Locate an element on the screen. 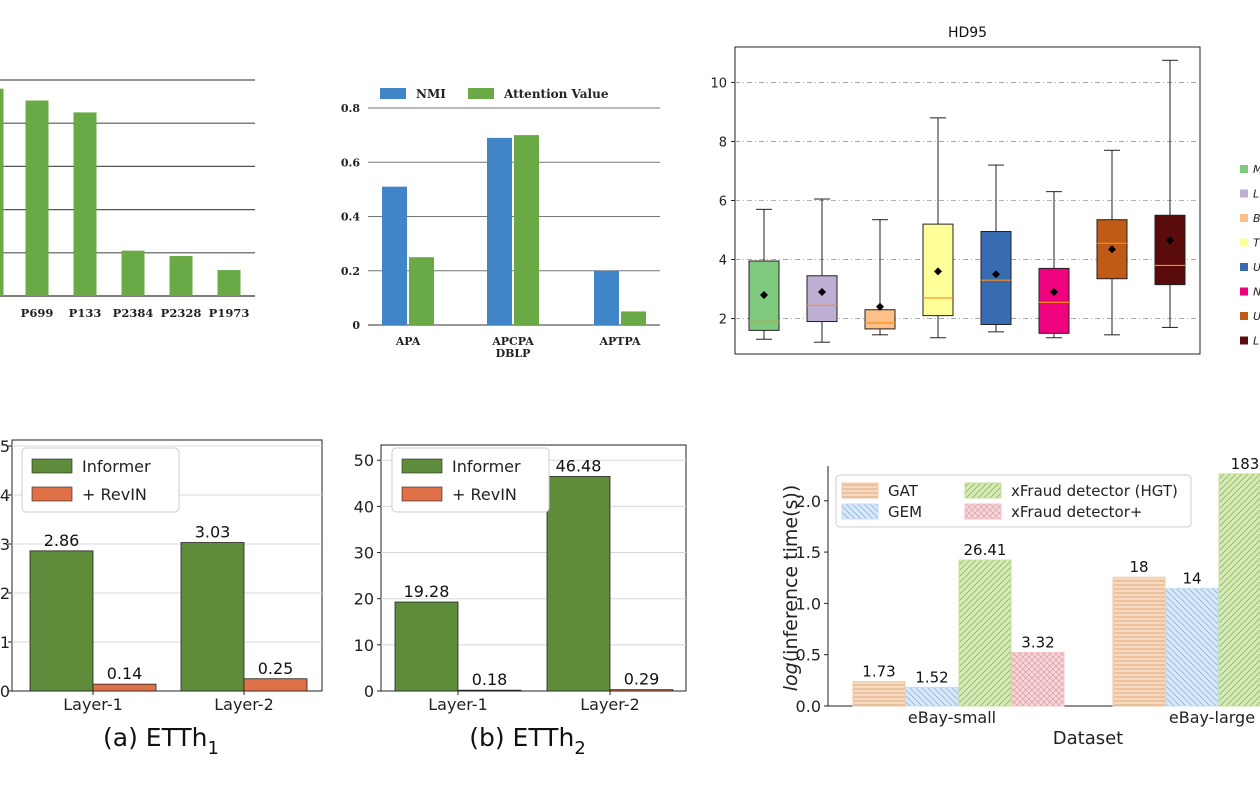  y-tick-label: 0.5 is located at coordinates (808, 655).